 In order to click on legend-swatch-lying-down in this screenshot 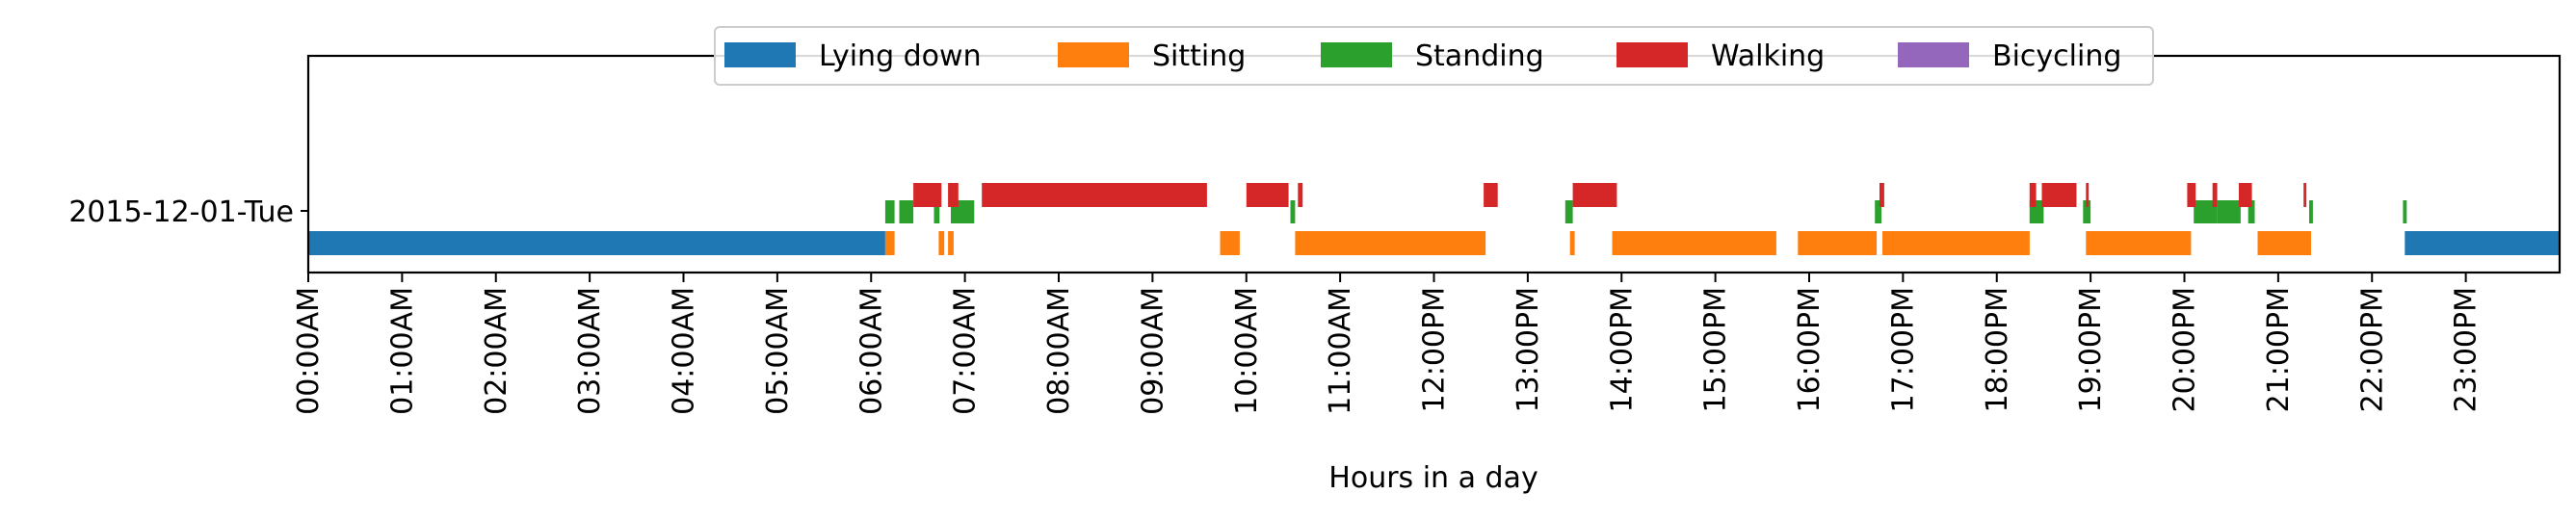, I will do `click(760, 55)`.